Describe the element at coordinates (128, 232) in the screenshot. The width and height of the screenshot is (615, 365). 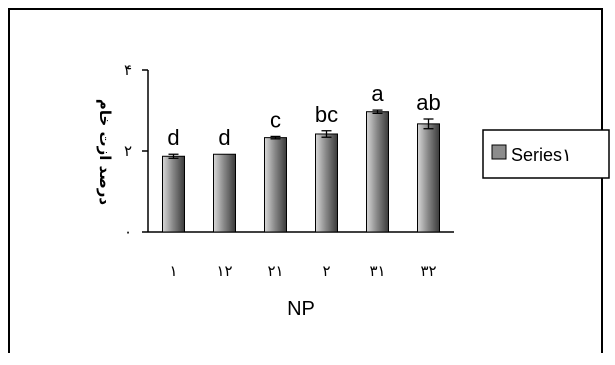
I see `y-tick-label: ٠` at that location.